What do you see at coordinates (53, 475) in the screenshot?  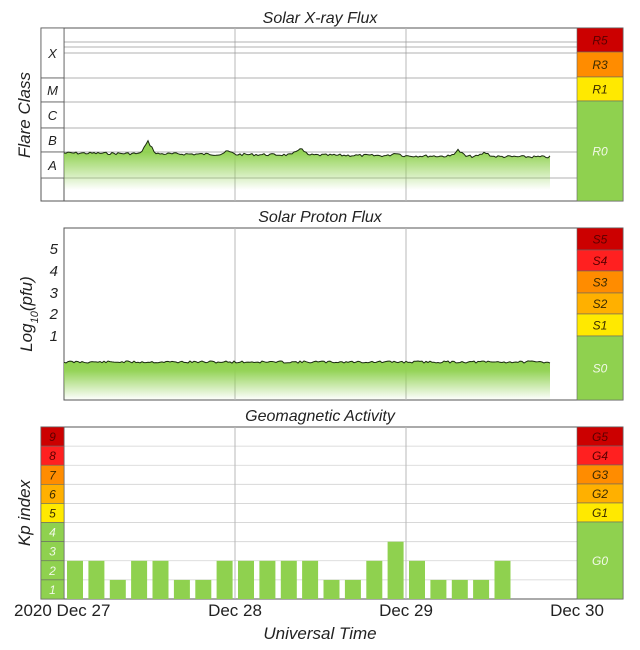 I see `kp-level-label-7: 7` at bounding box center [53, 475].